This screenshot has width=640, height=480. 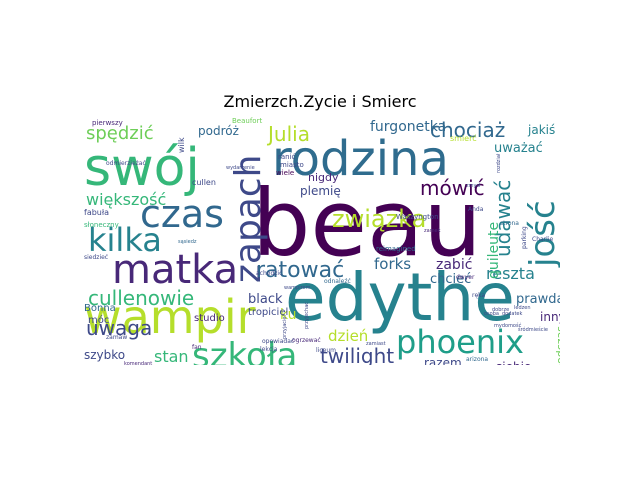 What do you see at coordinates (557, 345) in the screenshot?
I see `word-43: podczas` at bounding box center [557, 345].